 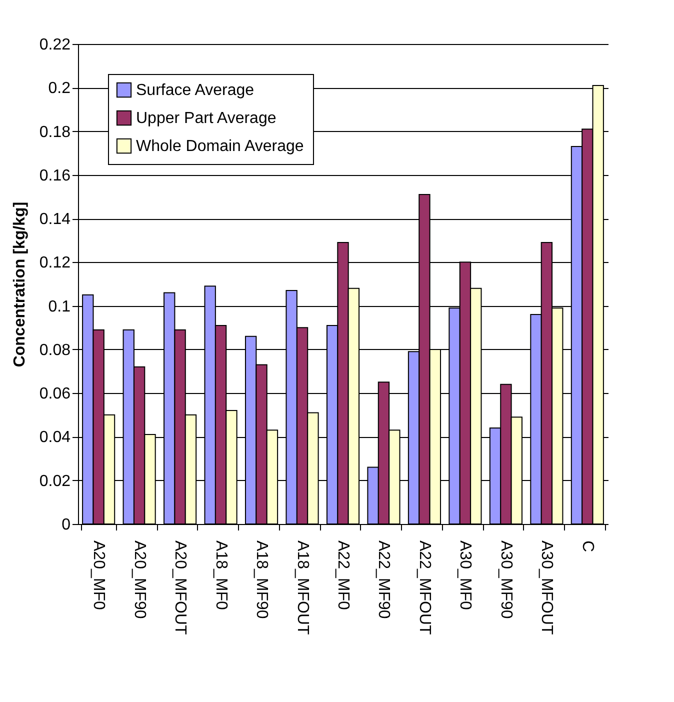 What do you see at coordinates (180, 587) in the screenshot?
I see `x-tick-label: A20_MFOUT` at bounding box center [180, 587].